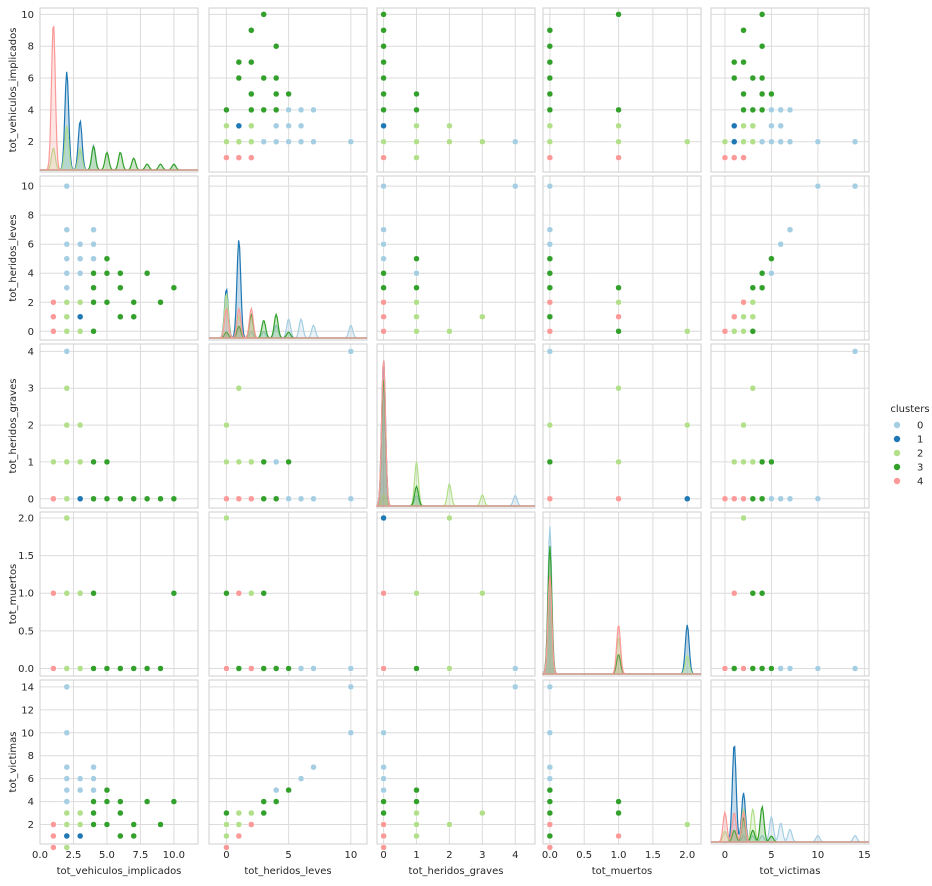 This screenshot has width=932, height=886. What do you see at coordinates (416, 855) in the screenshot?
I see `x-tick-label: 1` at bounding box center [416, 855].